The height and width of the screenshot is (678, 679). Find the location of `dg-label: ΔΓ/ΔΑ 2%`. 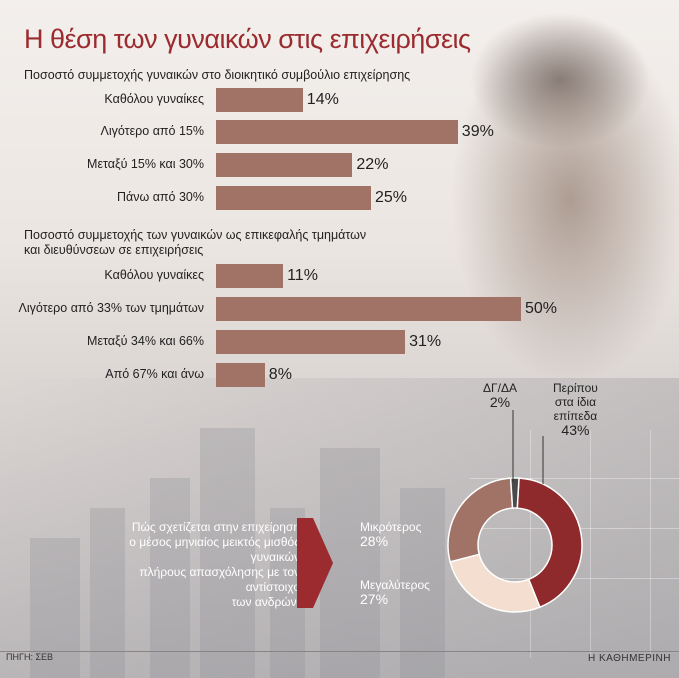

dg-label: ΔΓ/ΔΑ 2% is located at coordinates (500, 395).